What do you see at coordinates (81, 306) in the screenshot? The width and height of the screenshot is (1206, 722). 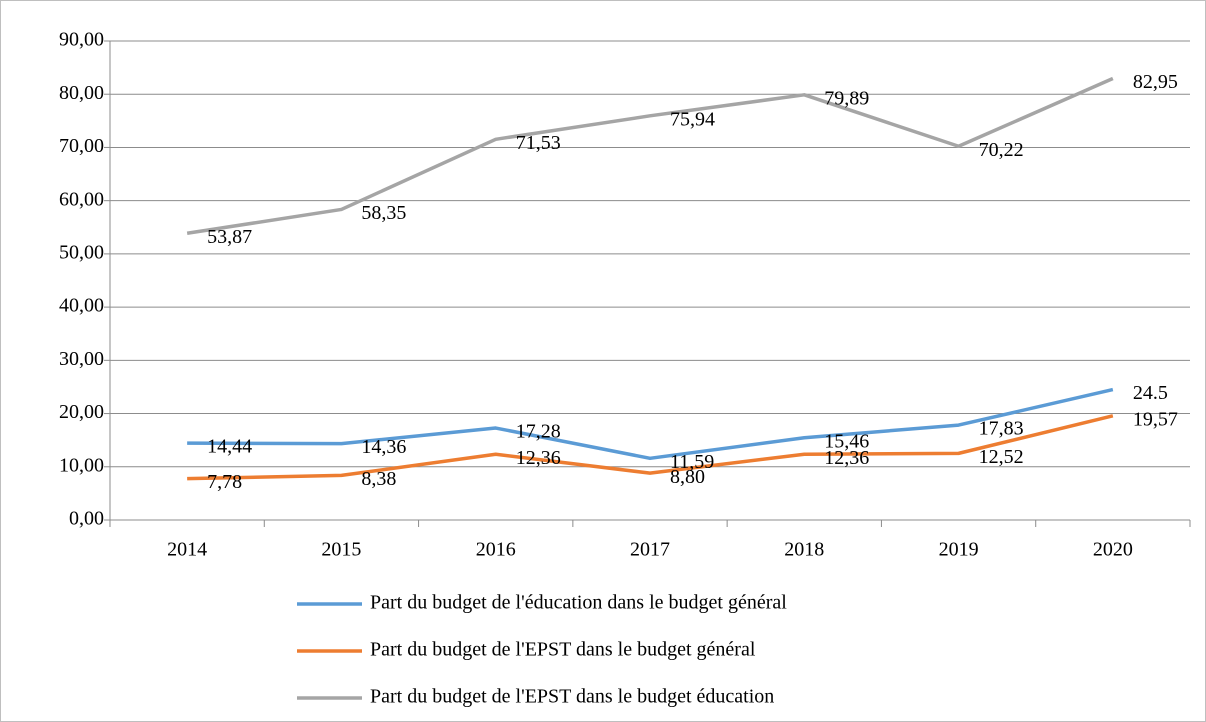 I see `y-tick-label: 40,00` at bounding box center [81, 306].